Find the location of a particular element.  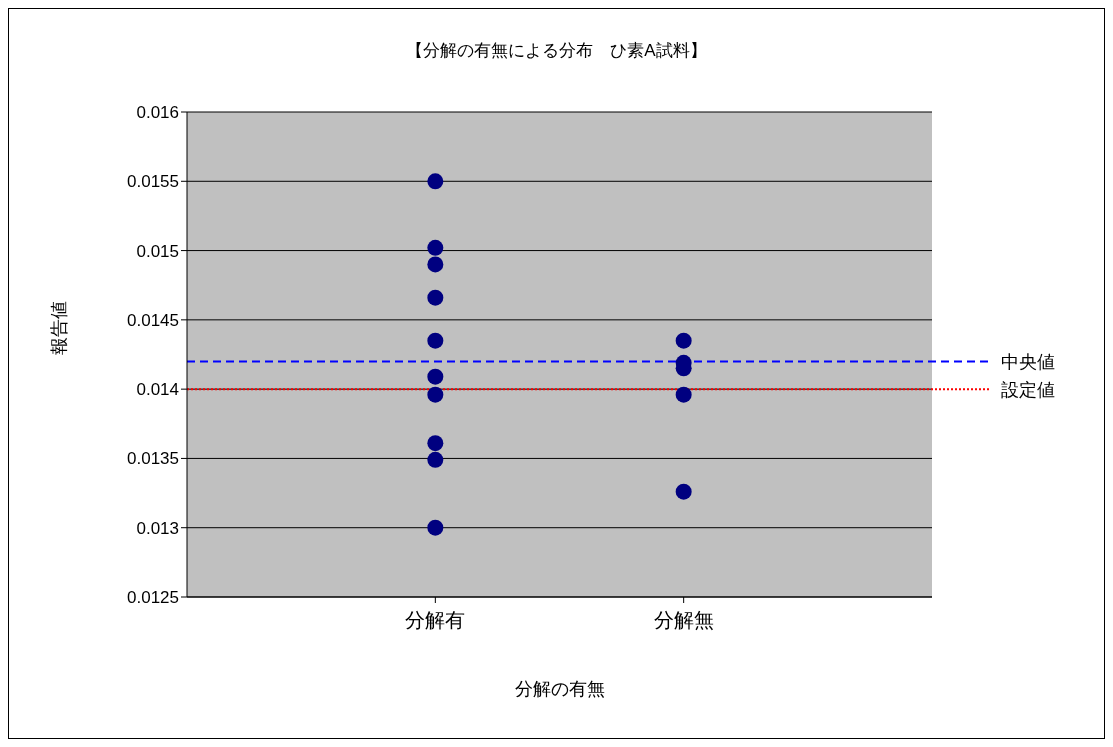

y-tick-label: 0.0145 is located at coordinates (153, 320).